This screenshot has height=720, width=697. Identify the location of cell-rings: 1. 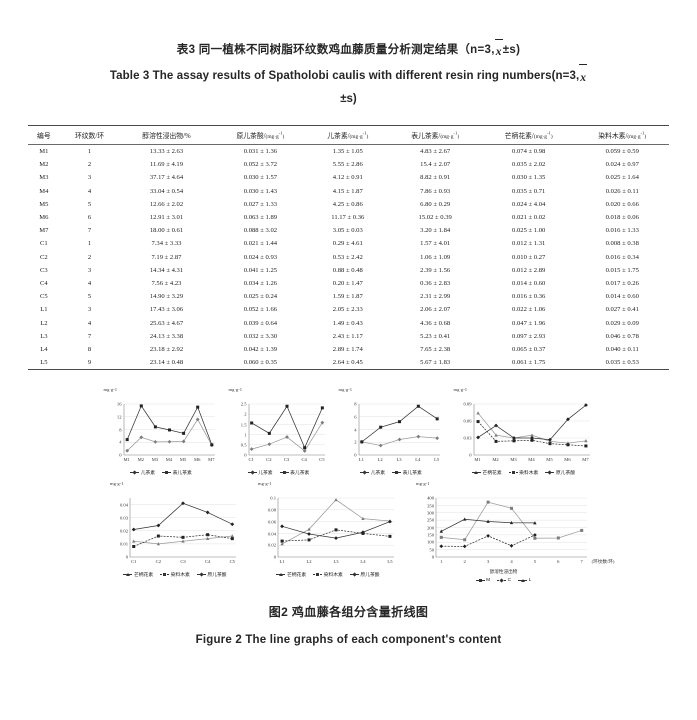
(89, 244).